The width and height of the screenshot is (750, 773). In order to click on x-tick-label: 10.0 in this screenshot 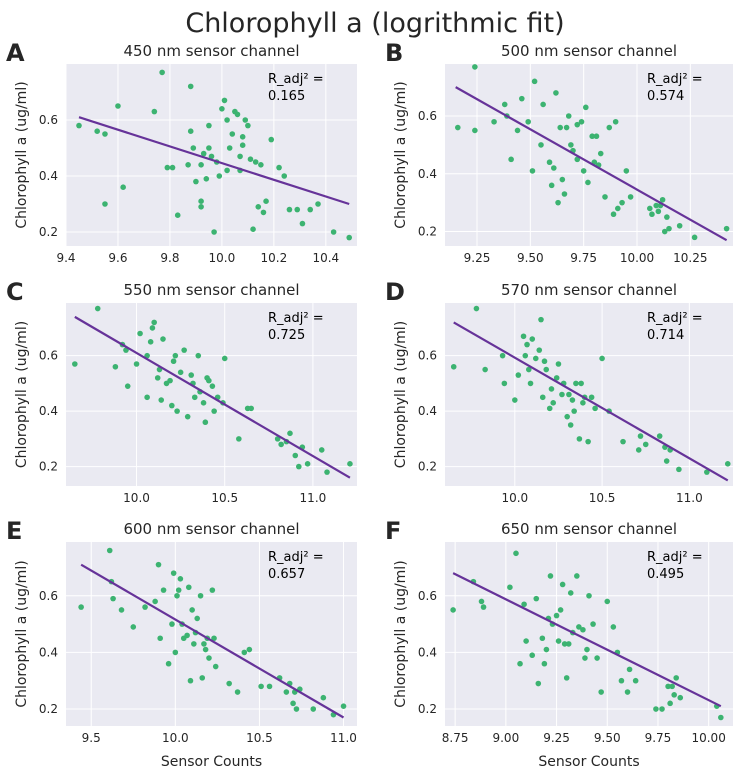, I will do `click(222, 258)`.